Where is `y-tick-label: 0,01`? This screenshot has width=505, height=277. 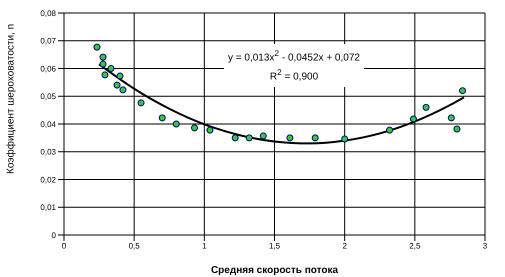
y-tick-label: 0,01 is located at coordinates (48, 207).